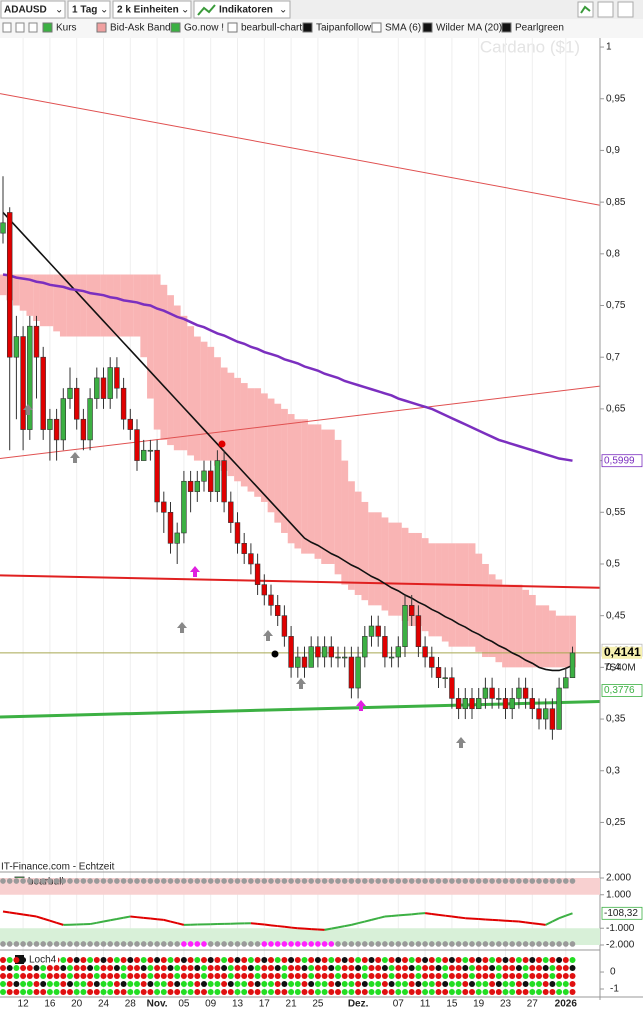  Describe the element at coordinates (148, 10) in the screenshot. I see `units: 2 k Einheiten` at that location.